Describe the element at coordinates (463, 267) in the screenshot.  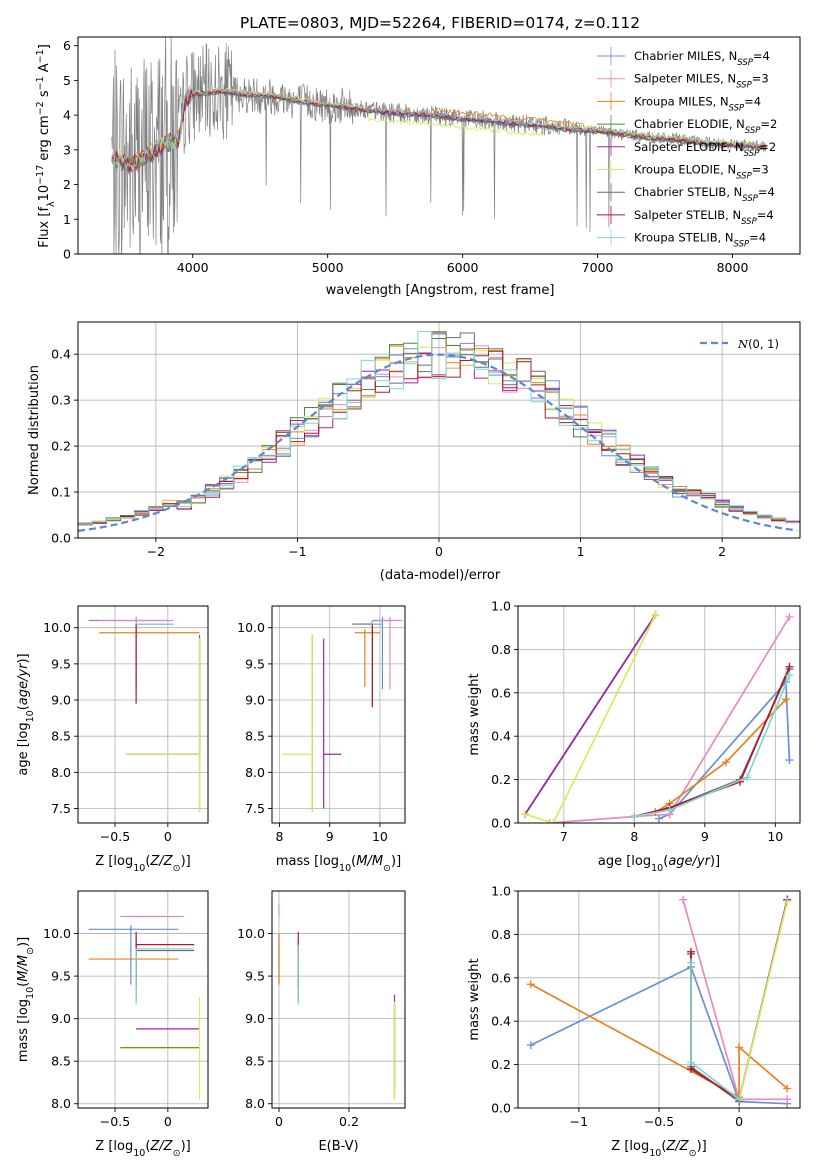
I see `x-tick-label: 6000` at that location.